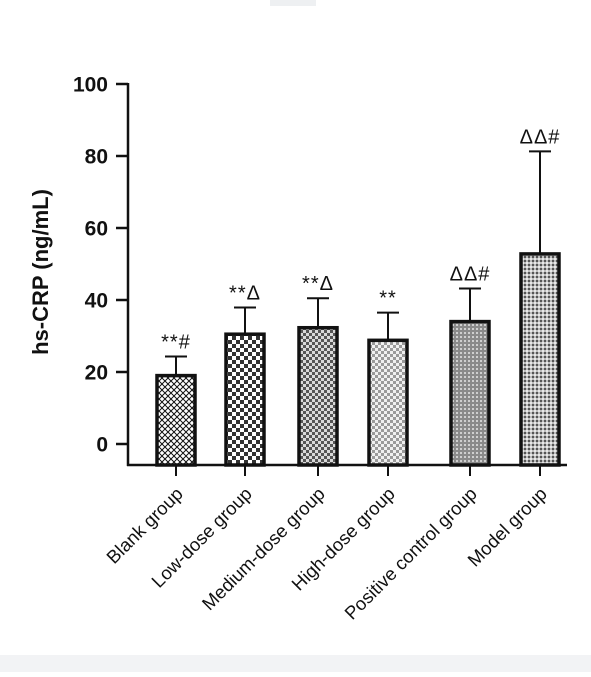 The height and width of the screenshot is (677, 591). Describe the element at coordinates (96, 301) in the screenshot. I see `y-tick-label-3: 40` at that location.